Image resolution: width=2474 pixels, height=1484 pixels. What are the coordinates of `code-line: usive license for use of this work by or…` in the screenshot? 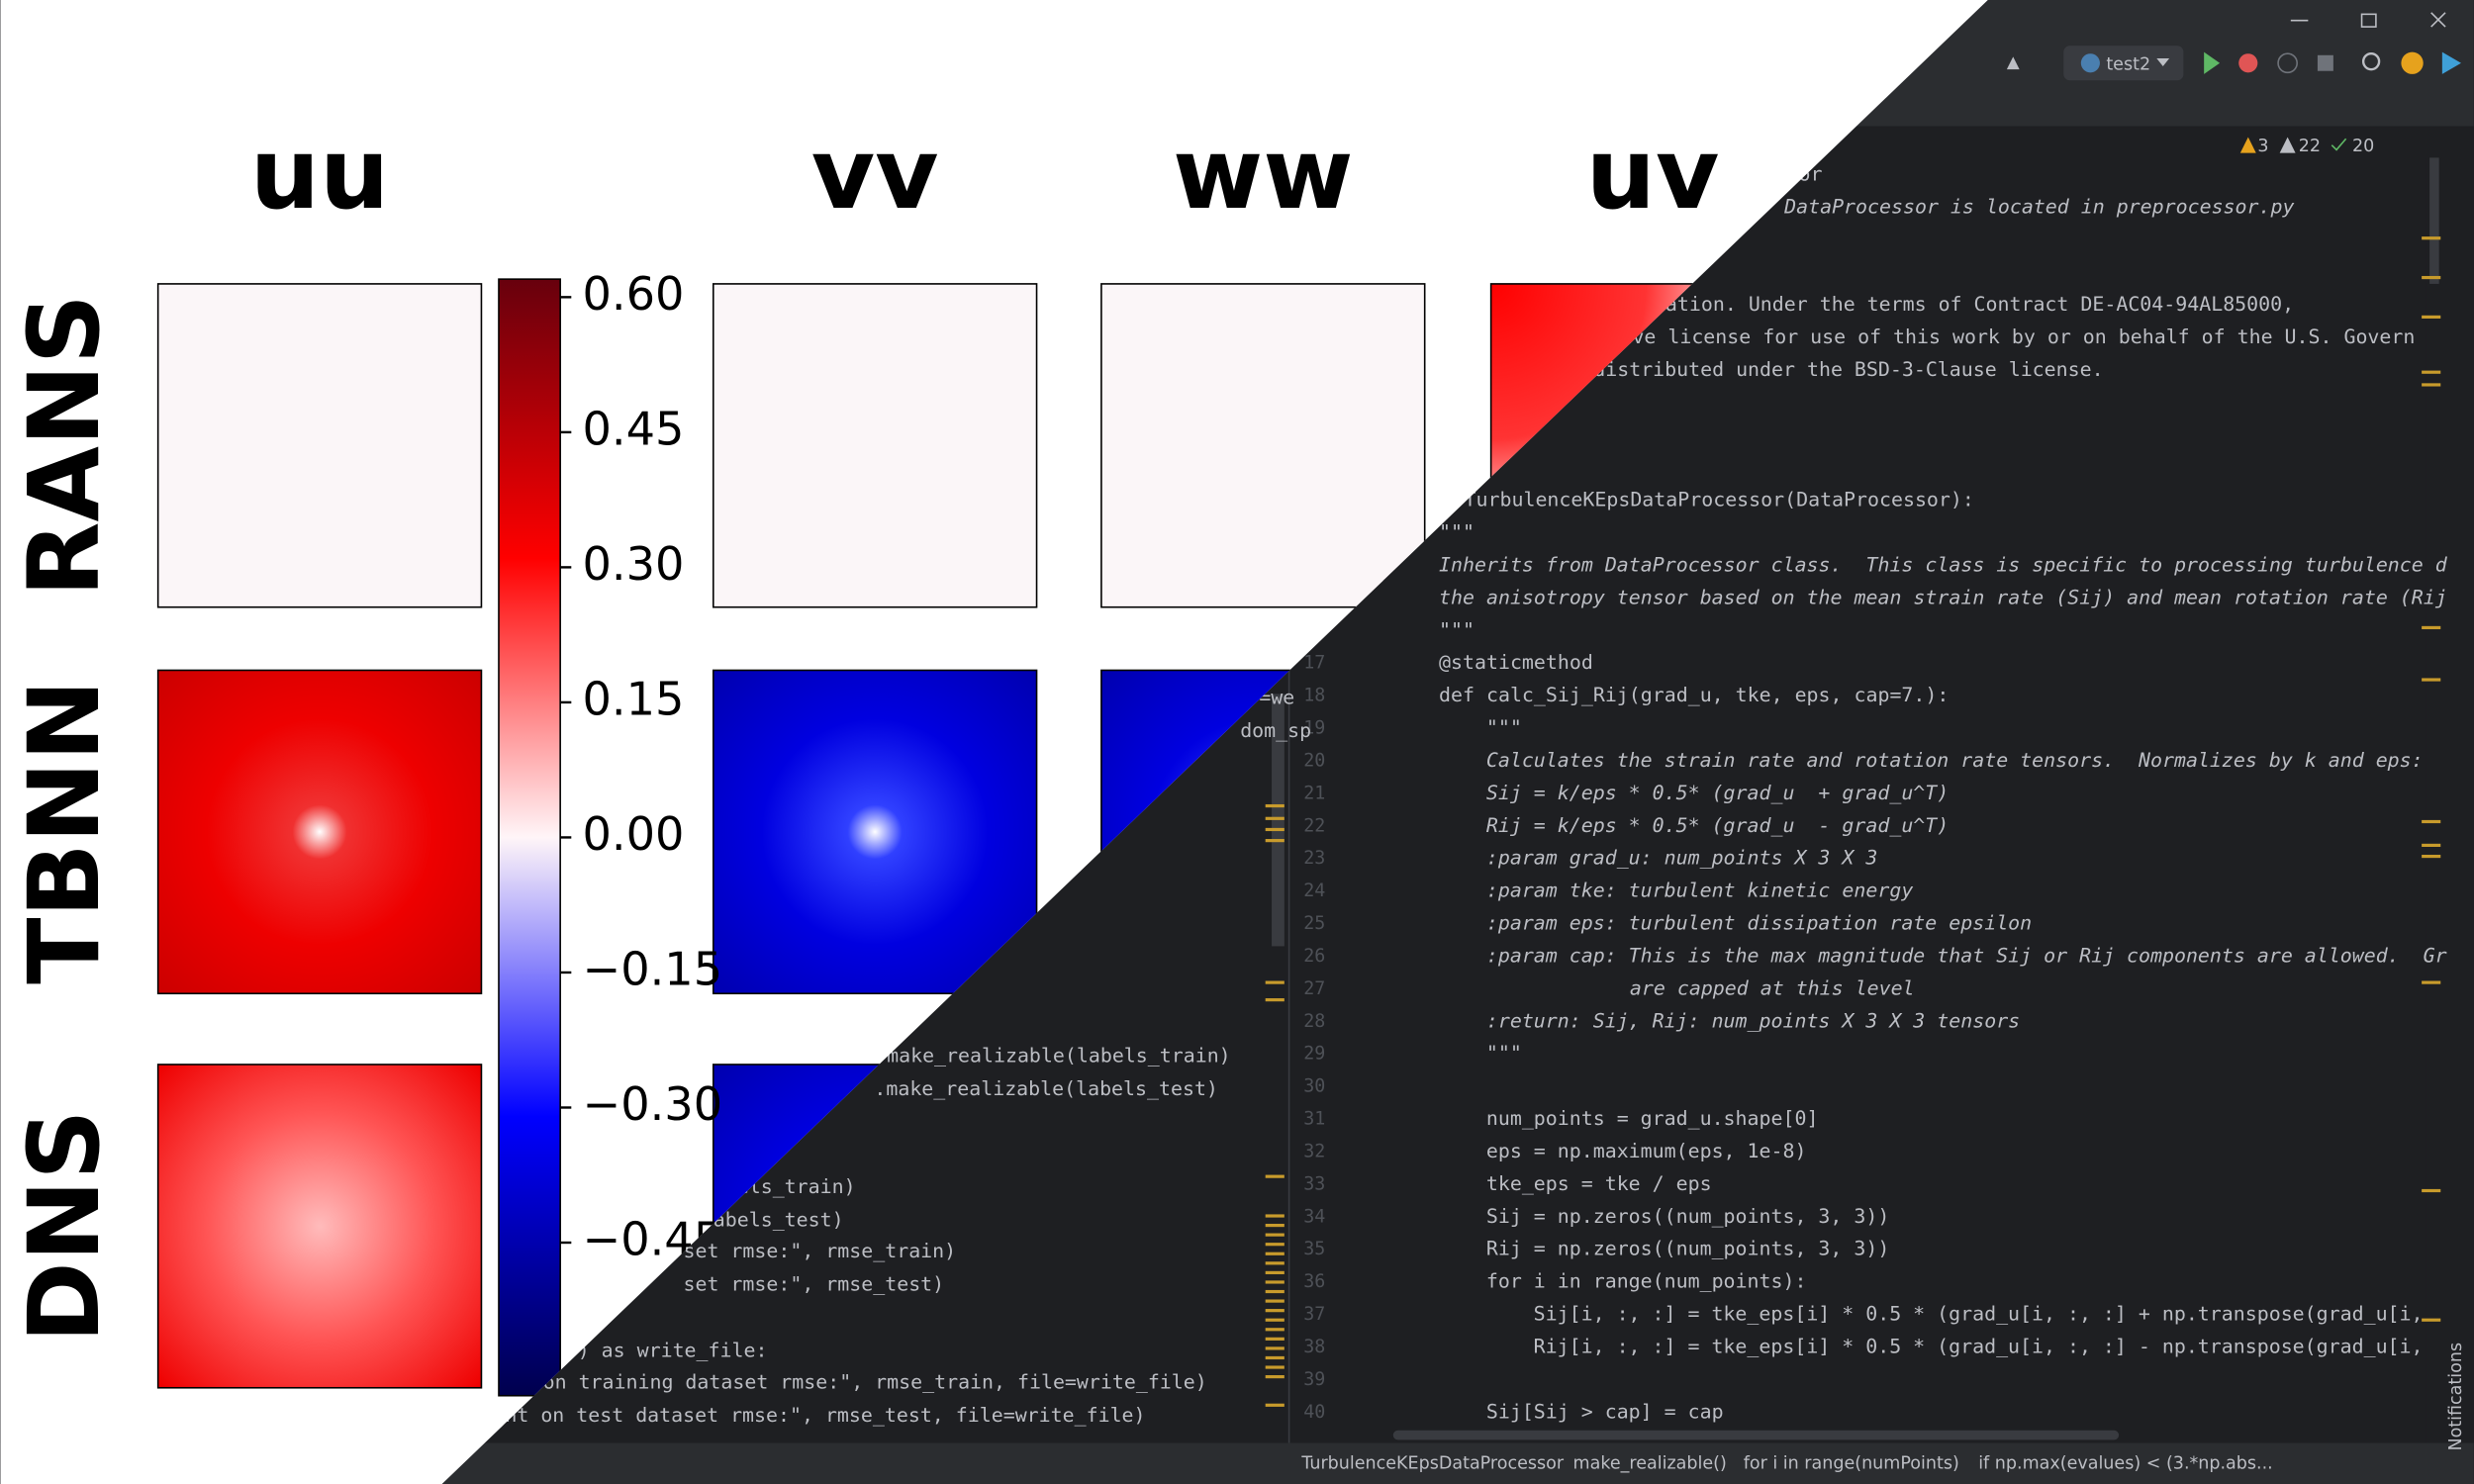 It's located at (2006, 336).